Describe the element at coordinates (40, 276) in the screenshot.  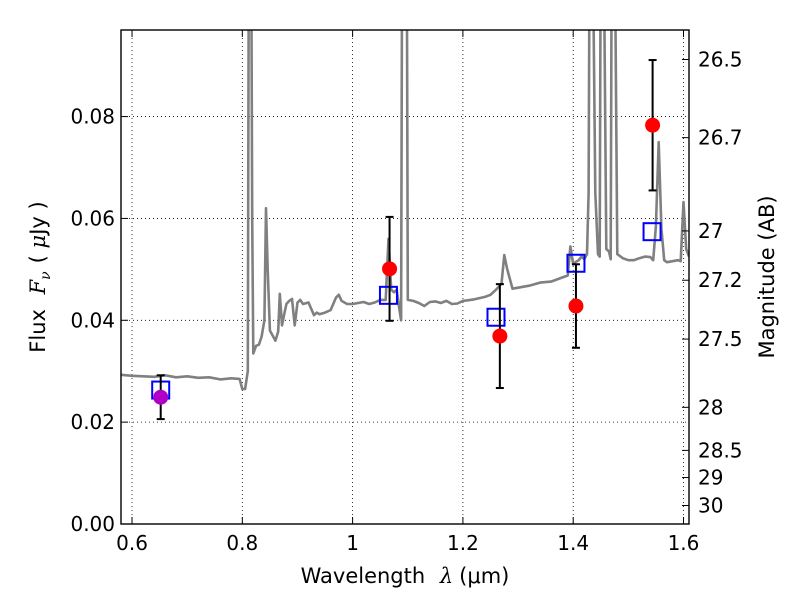
I see `y-axis-label: Flux Fν( μJy )` at that location.